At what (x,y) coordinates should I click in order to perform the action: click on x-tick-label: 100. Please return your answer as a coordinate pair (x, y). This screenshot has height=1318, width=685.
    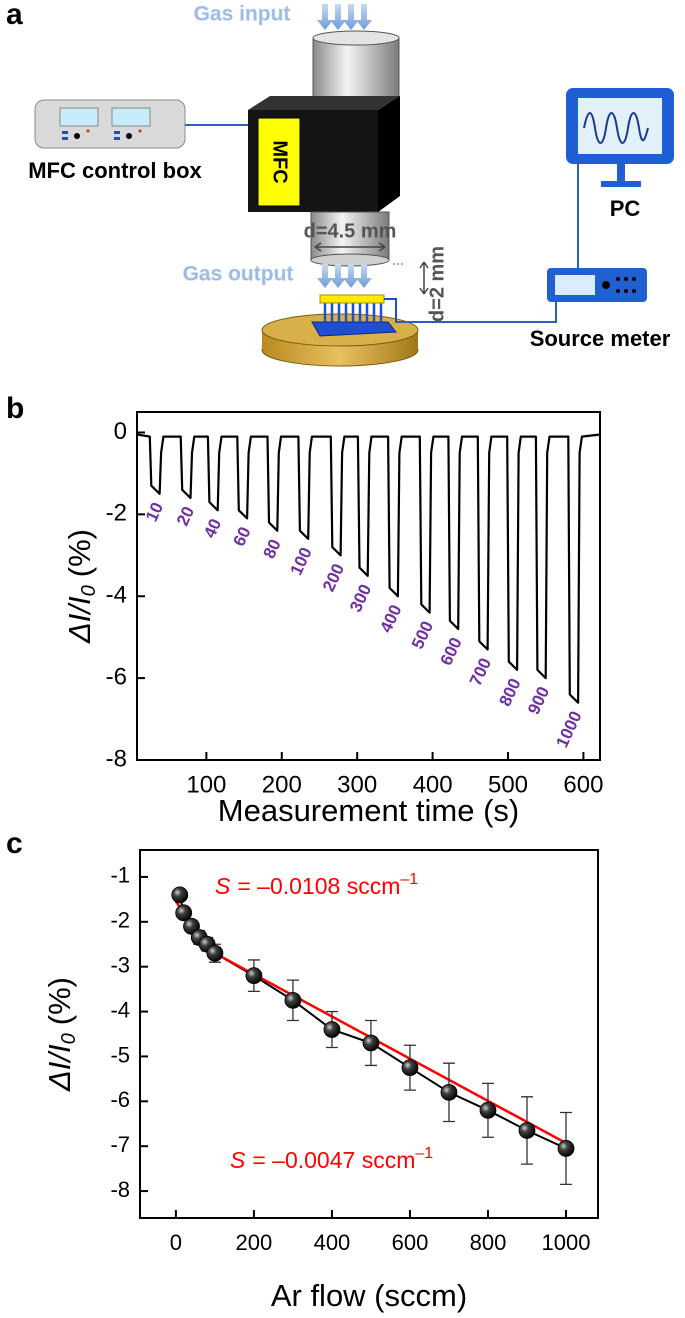
    Looking at the image, I should click on (206, 784).